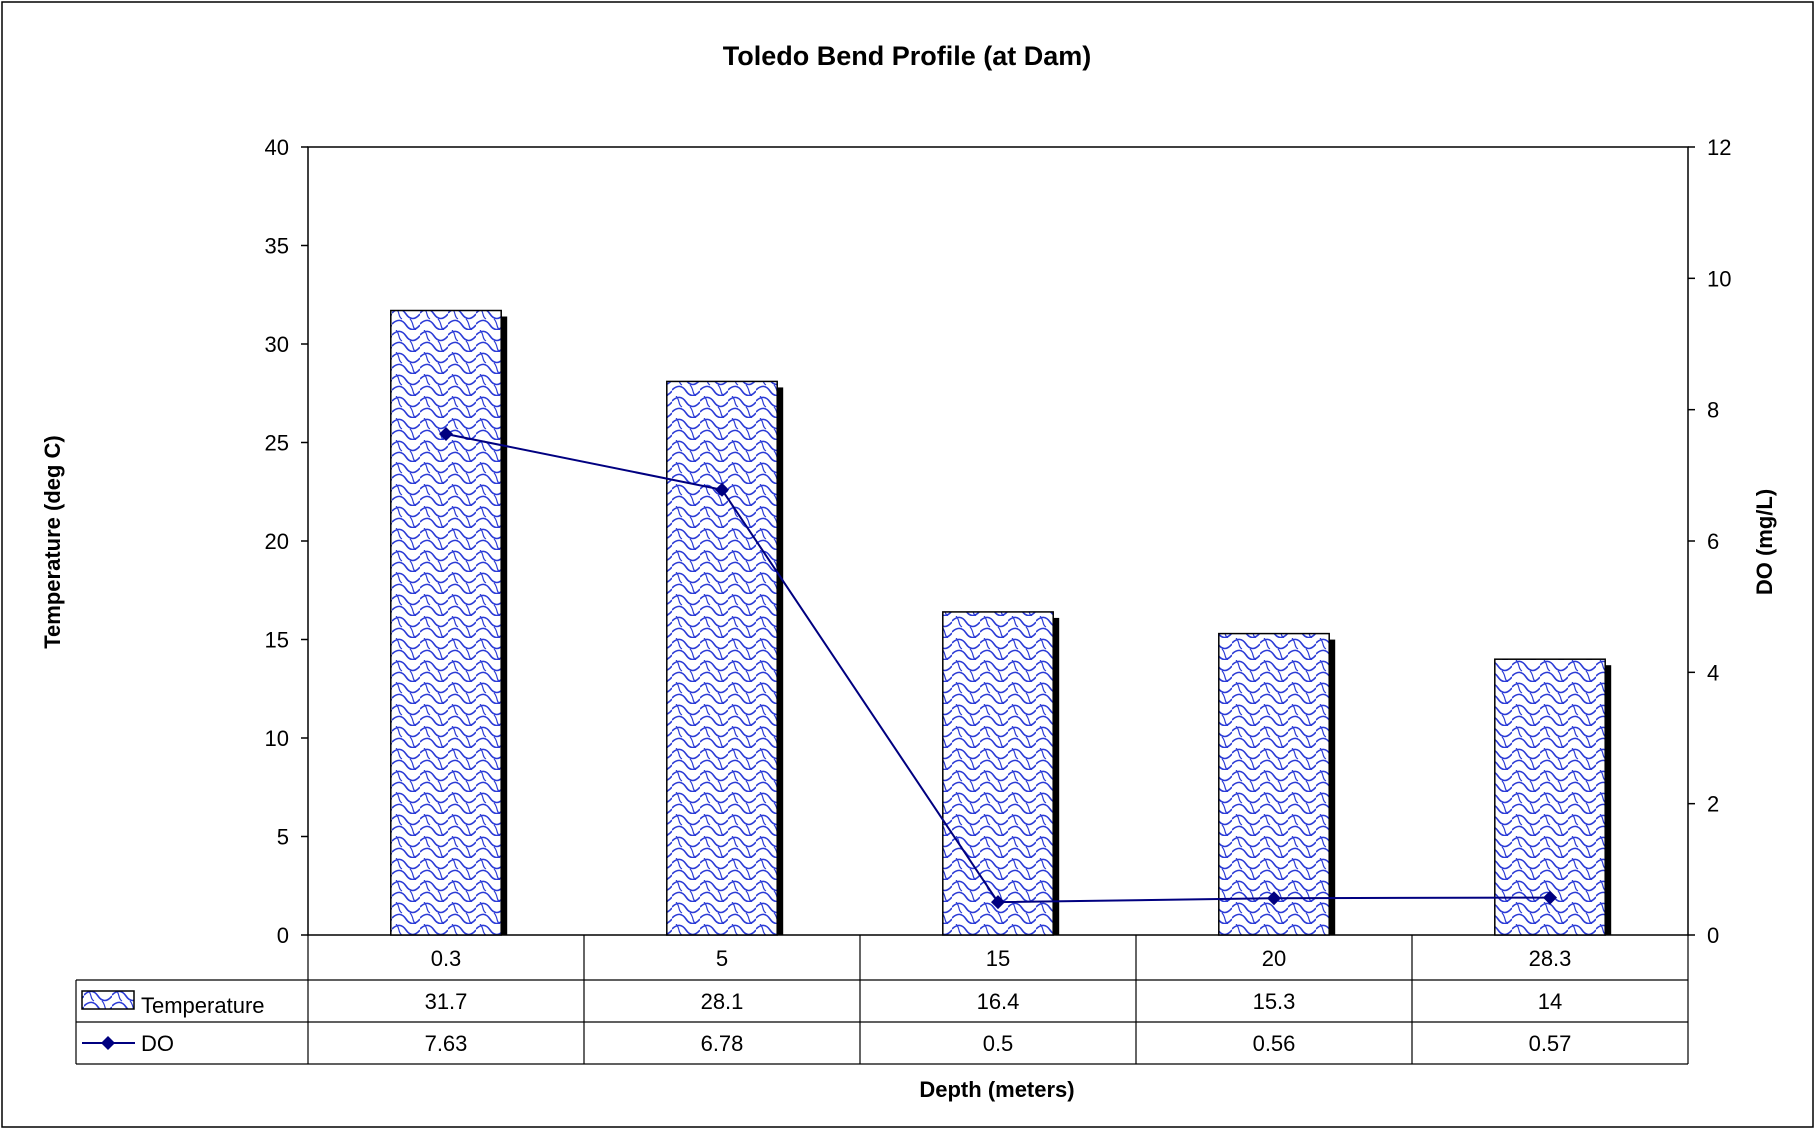  Describe the element at coordinates (1713, 410) in the screenshot. I see `y-right-tick-label: 8` at that location.